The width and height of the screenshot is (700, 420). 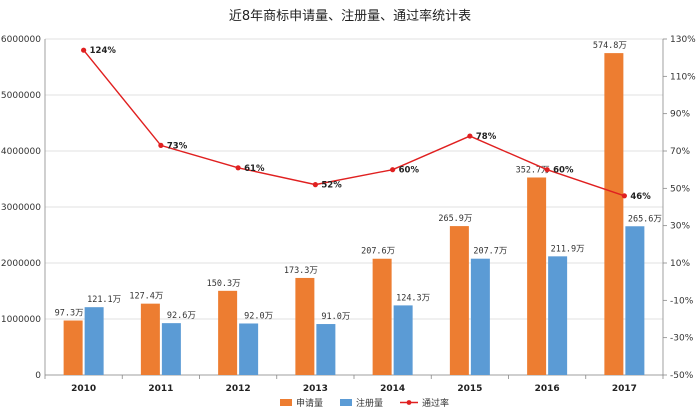 What do you see at coordinates (610, 46) in the screenshot?
I see `data-label-application: 574.8万` at bounding box center [610, 46].